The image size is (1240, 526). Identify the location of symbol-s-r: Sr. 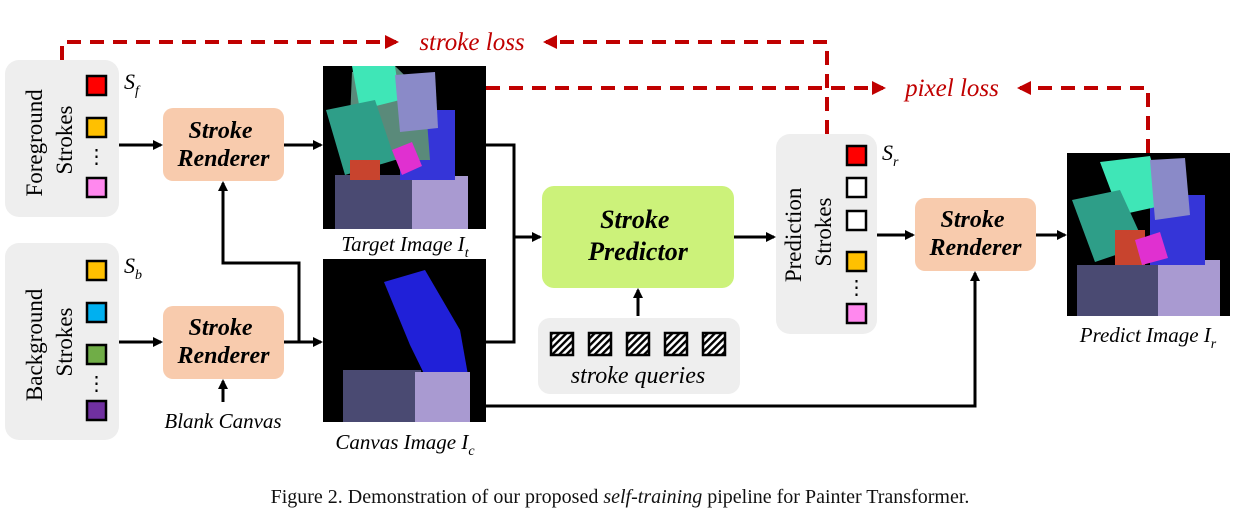
(890, 155).